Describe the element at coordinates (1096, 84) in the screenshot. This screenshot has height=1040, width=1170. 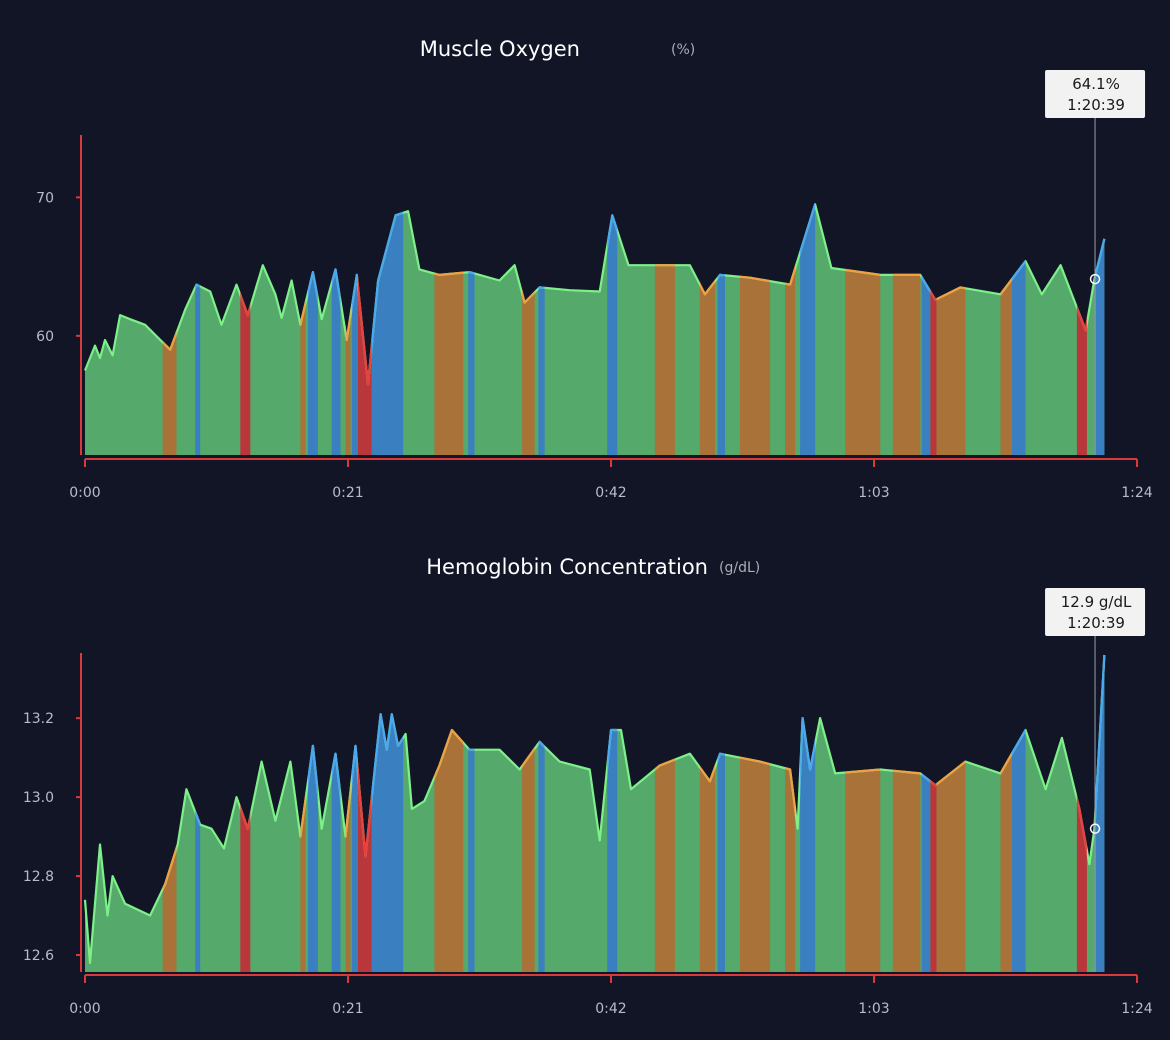
I see `tooltip-value: 64.1%` at that location.